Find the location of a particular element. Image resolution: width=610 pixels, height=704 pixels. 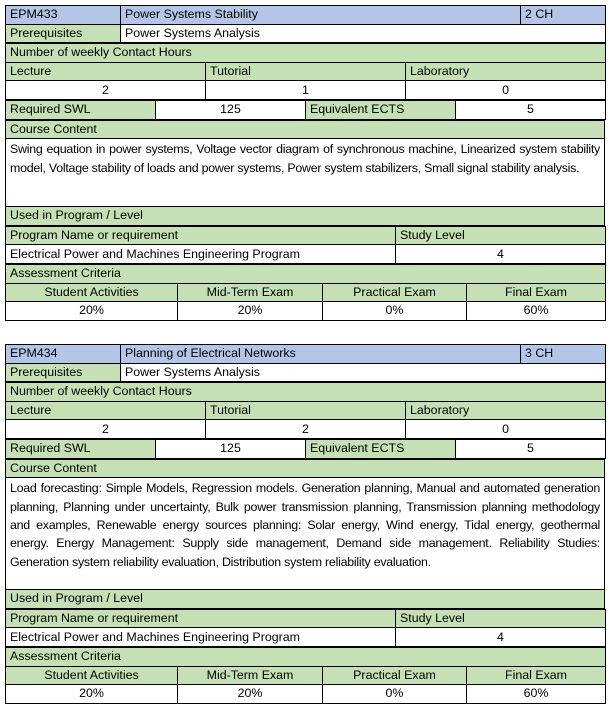

course-code: EPM433 is located at coordinates (63, 15).